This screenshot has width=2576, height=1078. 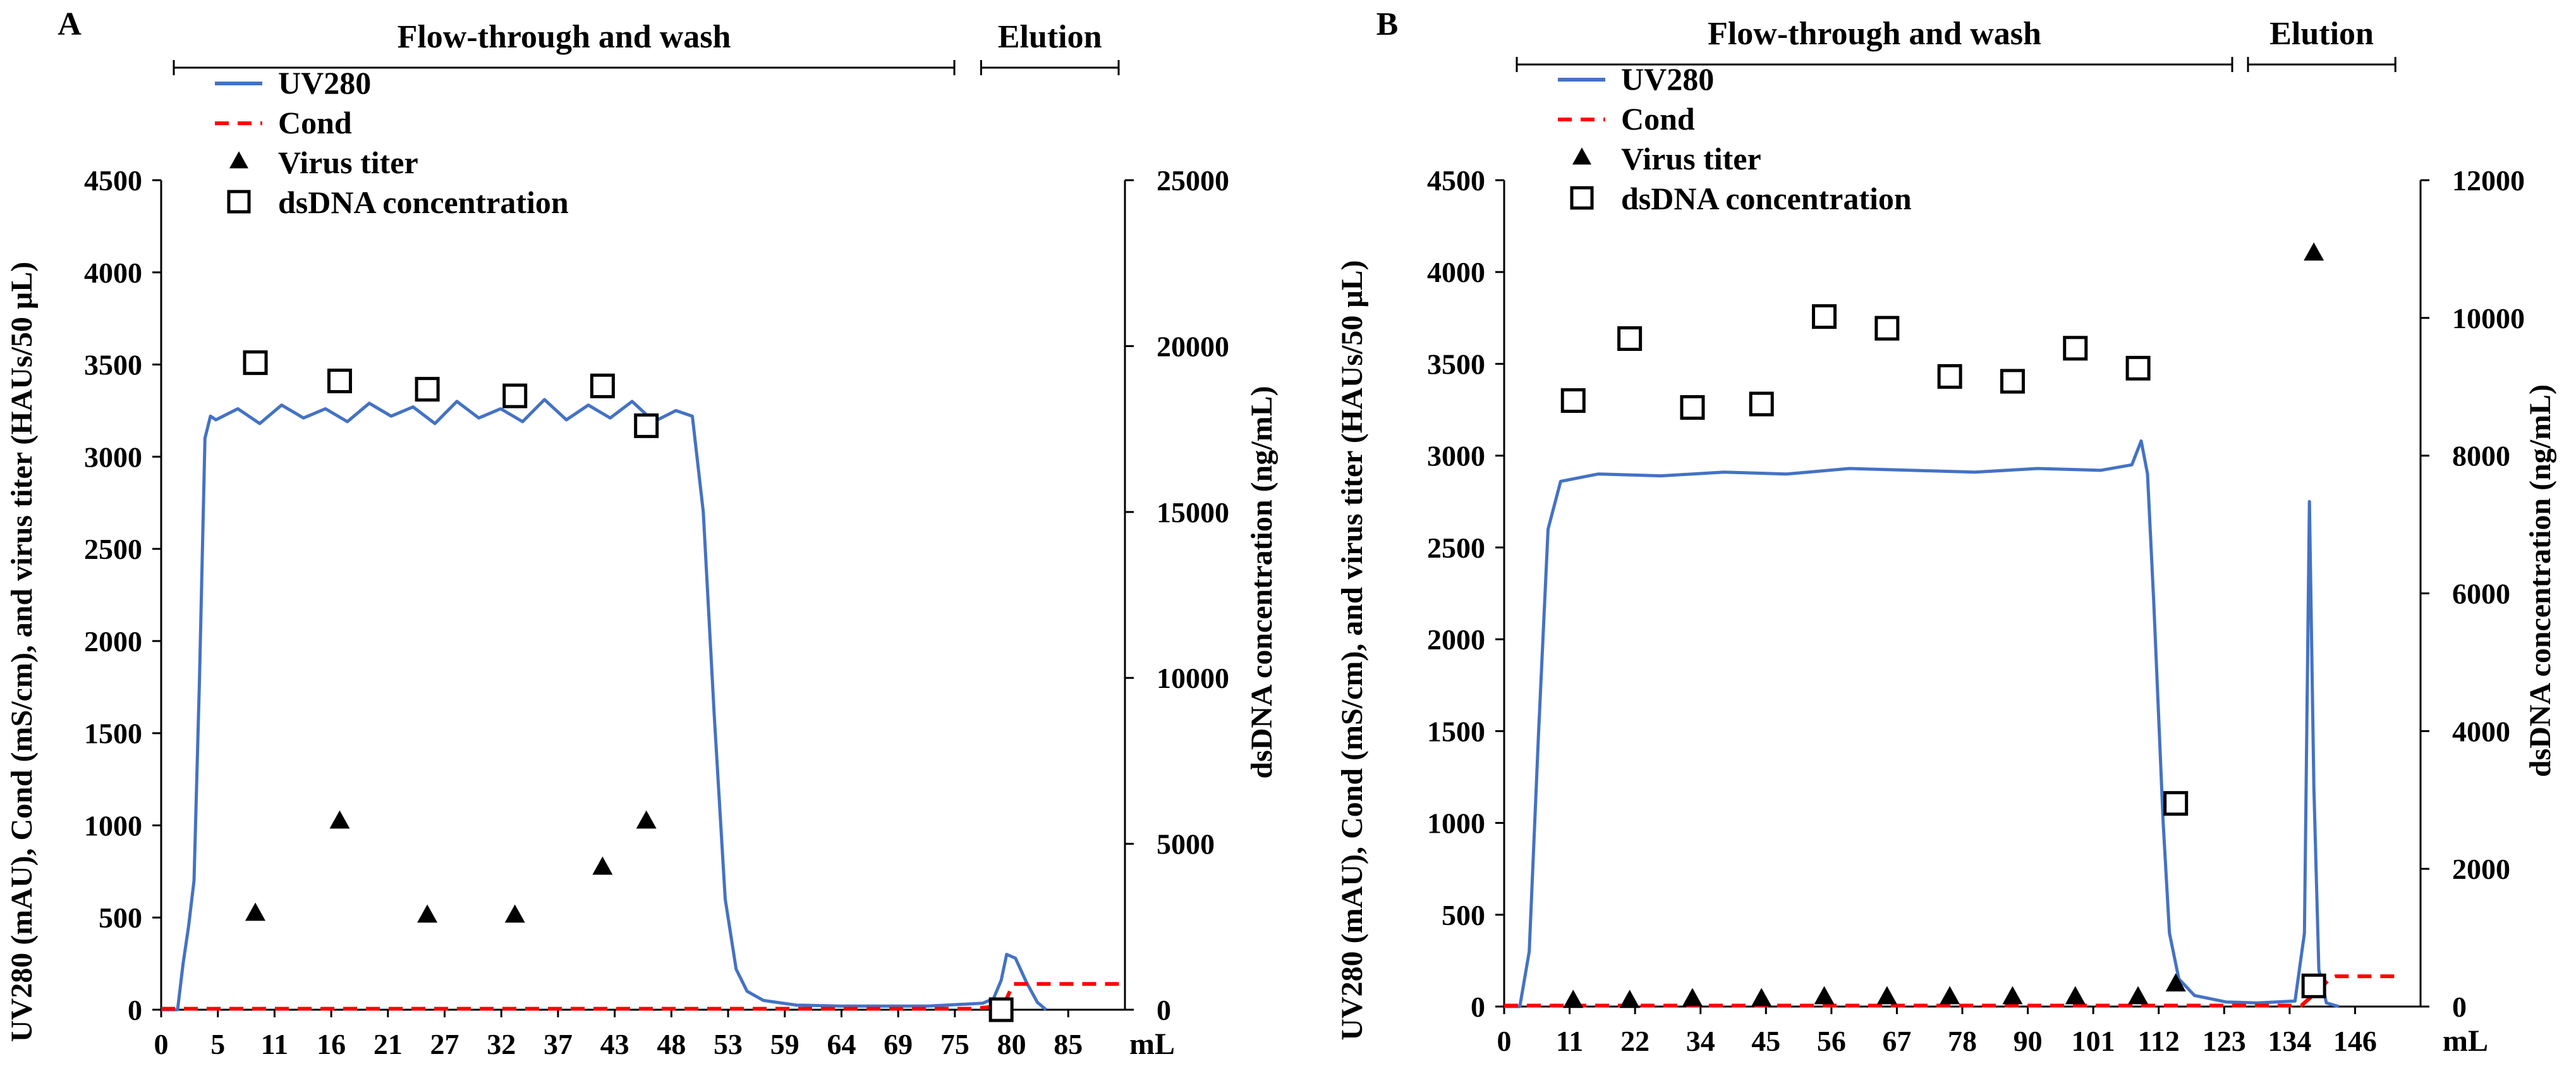 I want to click on x-tick-label: 5, so click(x=217, y=1044).